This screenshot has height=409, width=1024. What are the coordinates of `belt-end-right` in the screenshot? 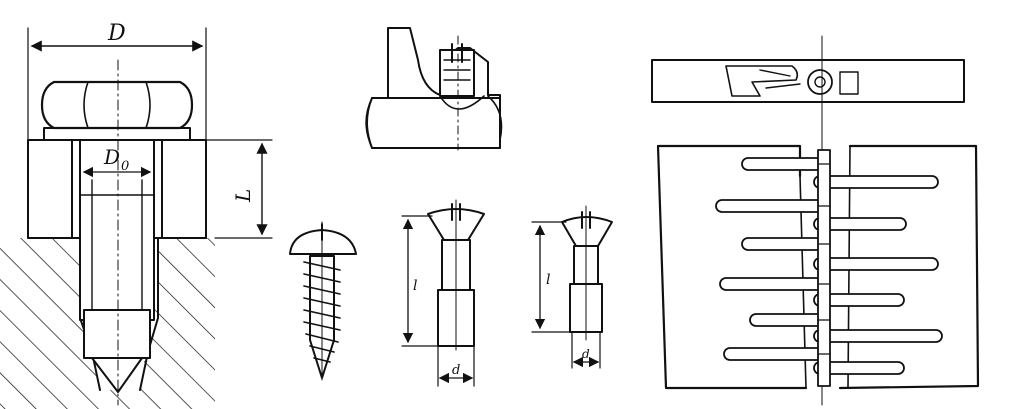 It's located at (909, 267).